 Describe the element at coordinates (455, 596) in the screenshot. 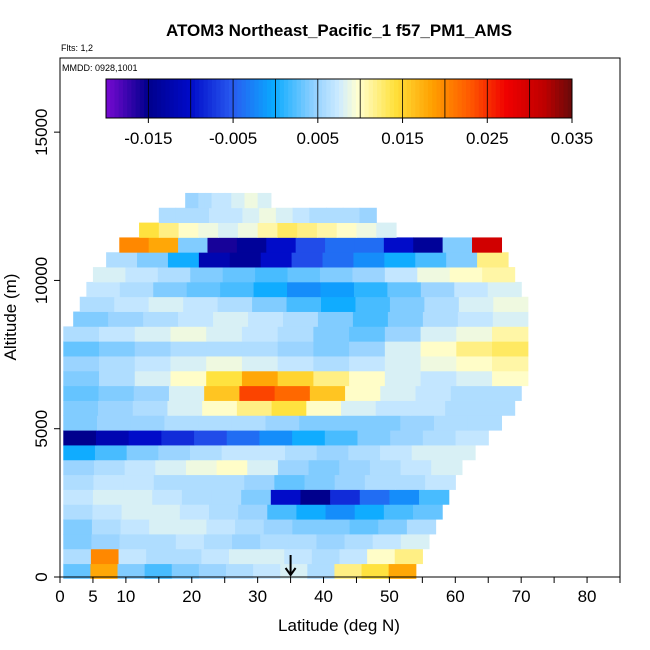

I see `x-tick-label: 60` at that location.